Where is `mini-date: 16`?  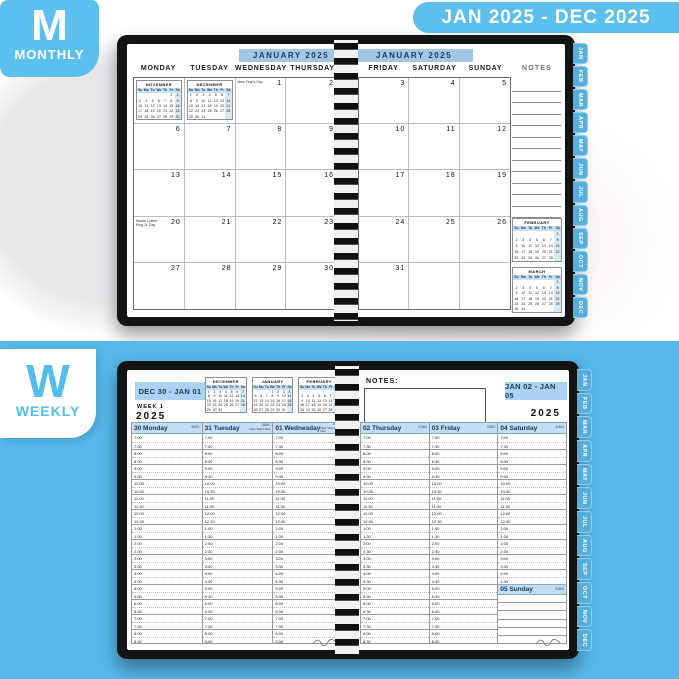 mini-date: 16 is located at coordinates (197, 105).